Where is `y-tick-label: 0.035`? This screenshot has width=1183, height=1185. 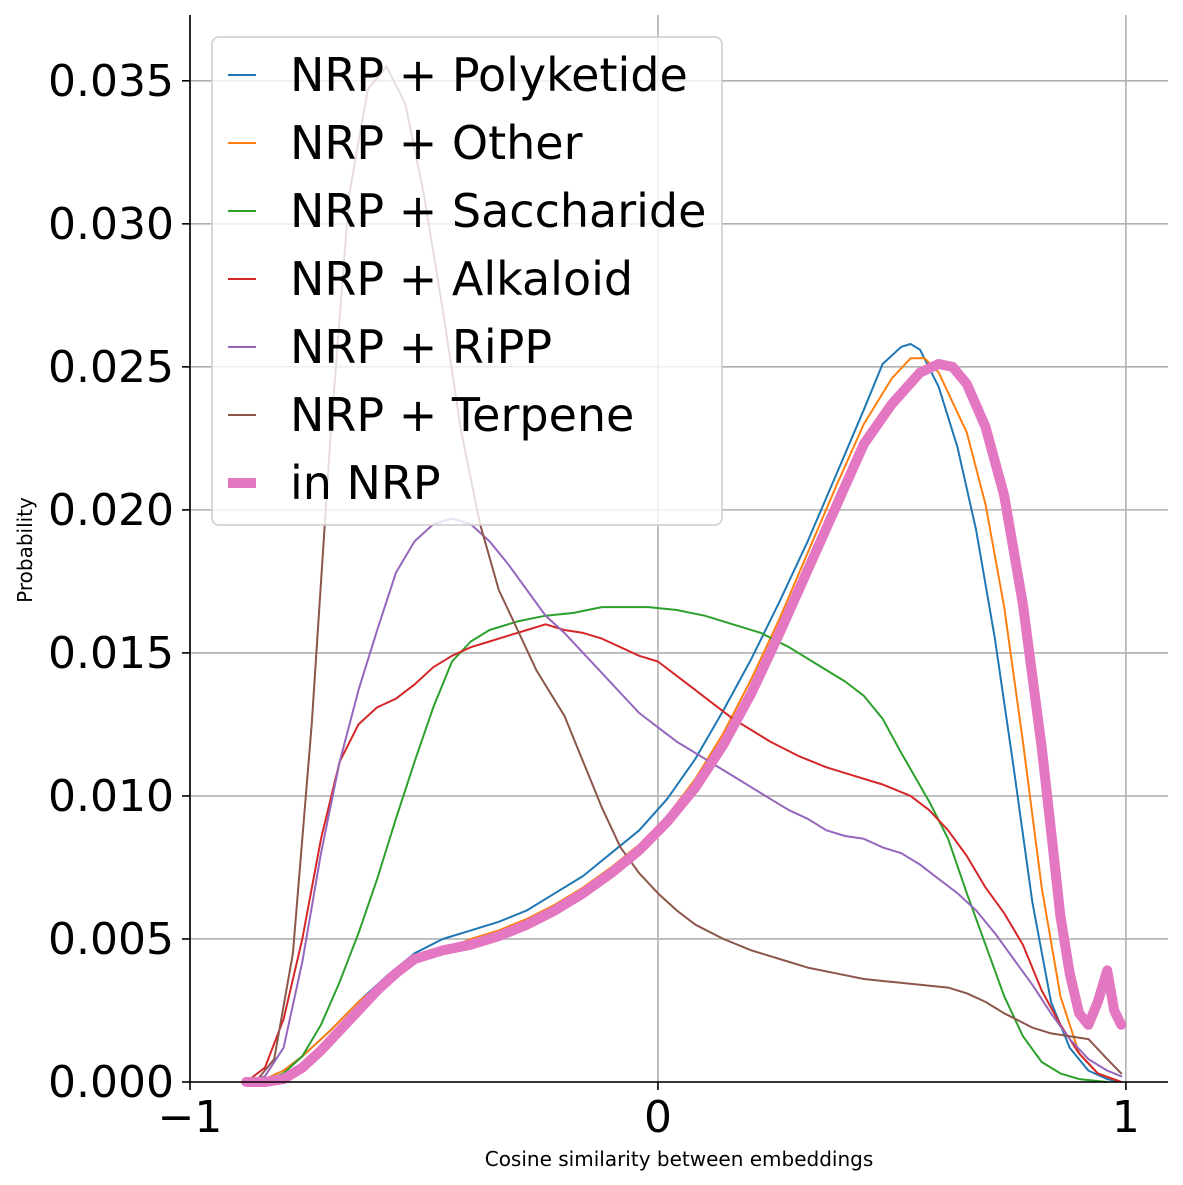
y-tick-label: 0.035 is located at coordinates (111, 81).